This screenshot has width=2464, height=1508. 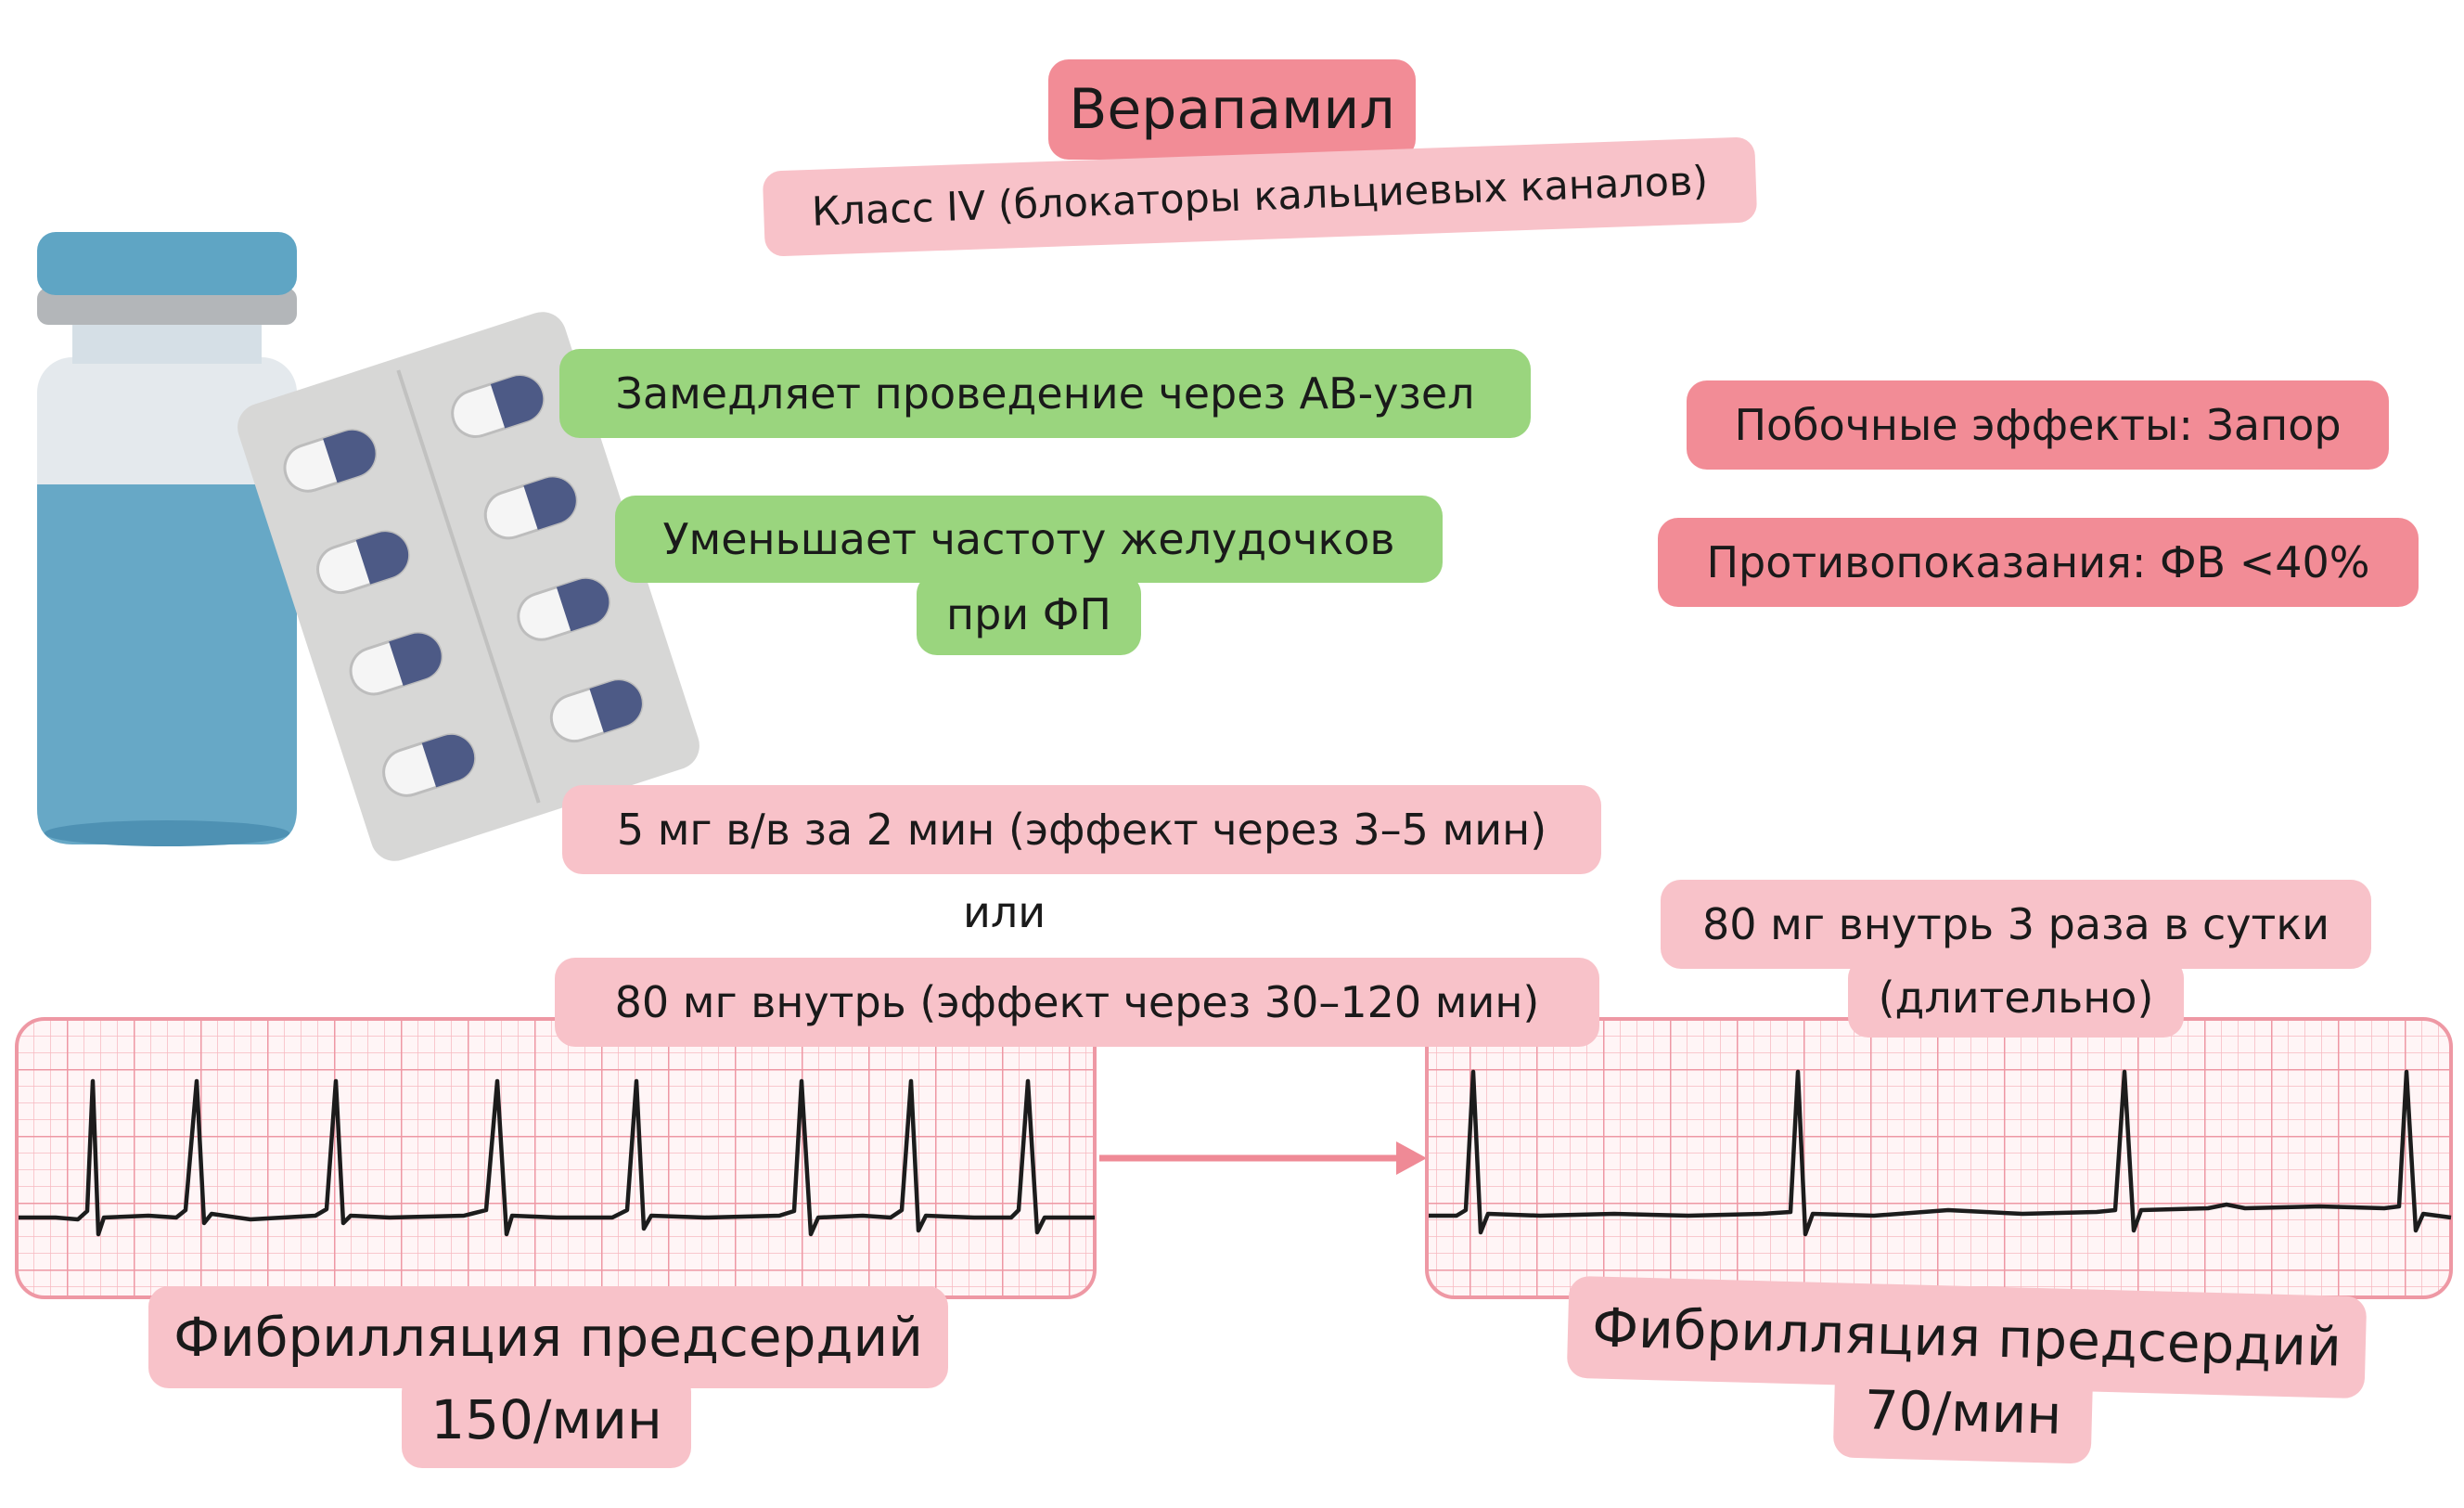 I want to click on dose-iv-label: 5 мг в/в за 2 мин (эффект через 3–5 мин), so click(x=1081, y=830).